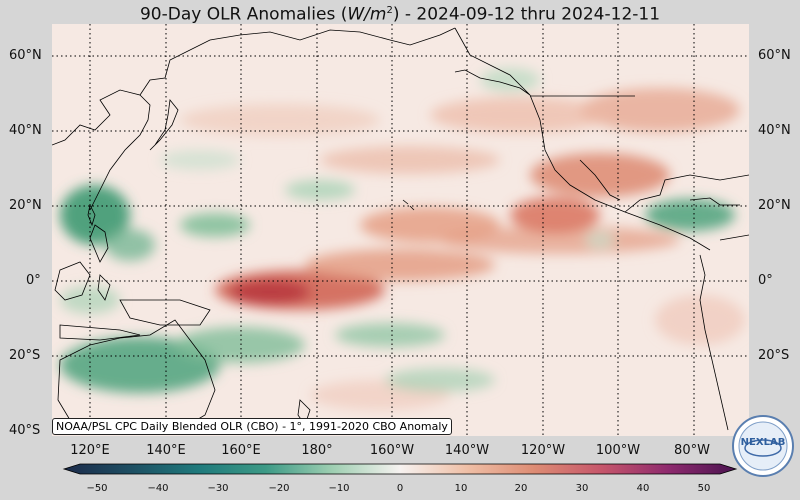 The height and width of the screenshot is (500, 800). What do you see at coordinates (392, 450) in the screenshot?
I see `lon-label: 160°W` at bounding box center [392, 450].